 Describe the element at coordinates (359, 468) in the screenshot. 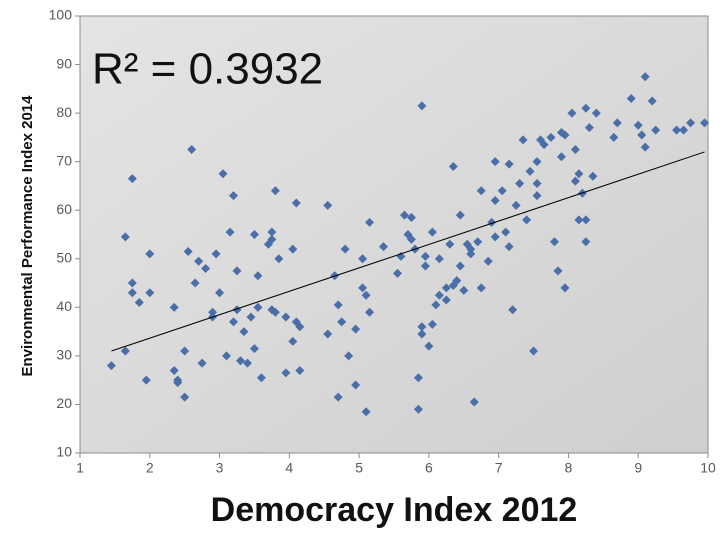

I see `x-tick-label: 5` at that location.